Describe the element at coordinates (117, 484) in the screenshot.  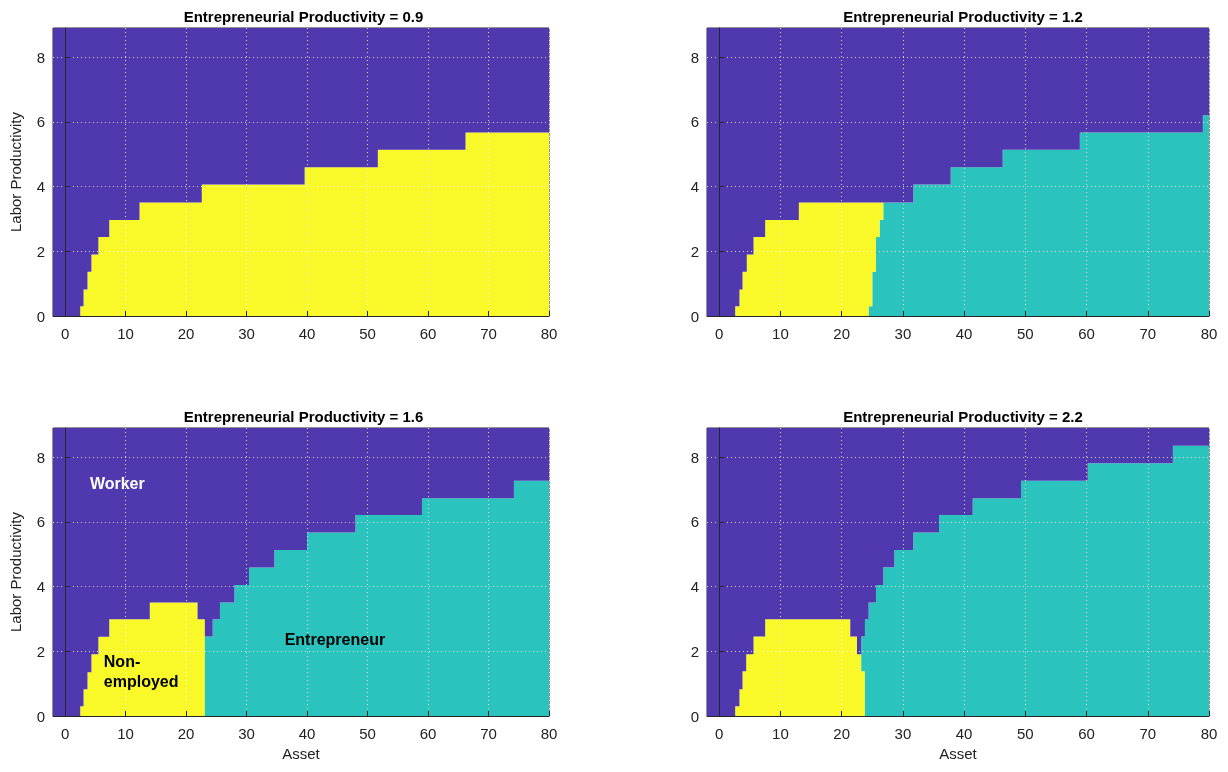
I see `series-label: Worker` at that location.